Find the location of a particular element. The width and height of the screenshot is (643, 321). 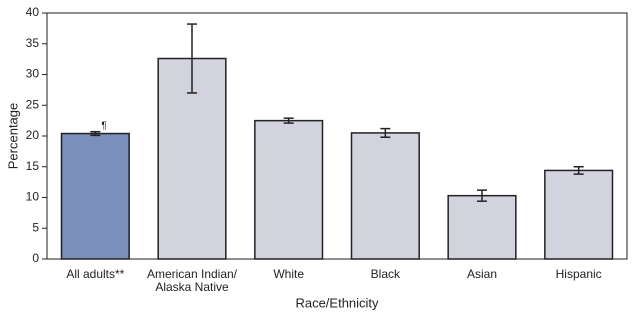

y-tick-label: 25 is located at coordinates (33, 104).